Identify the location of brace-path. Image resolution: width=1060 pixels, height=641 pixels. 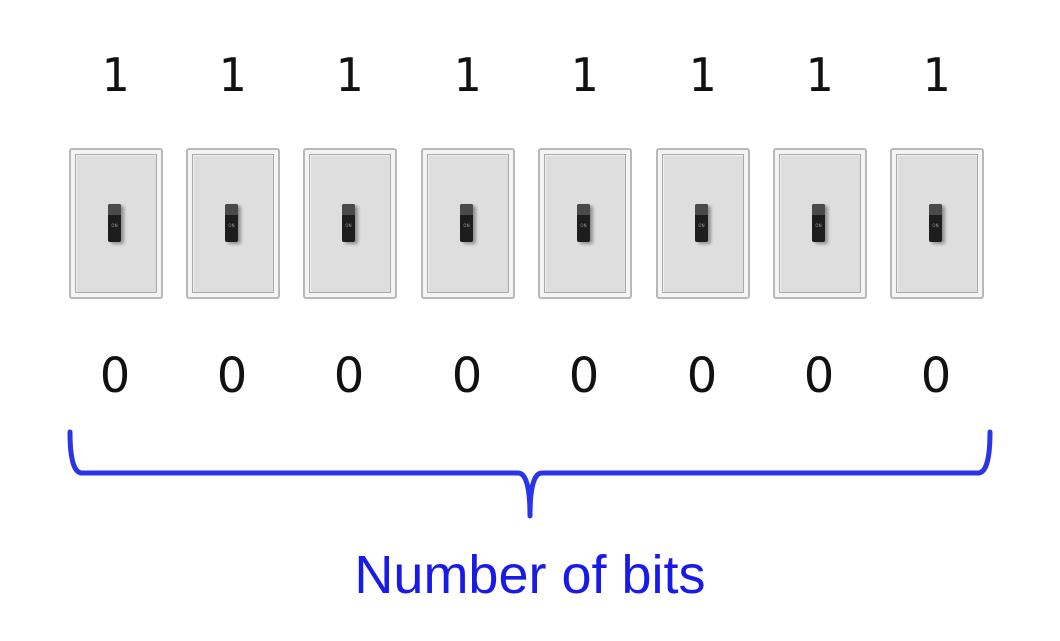
(530, 474).